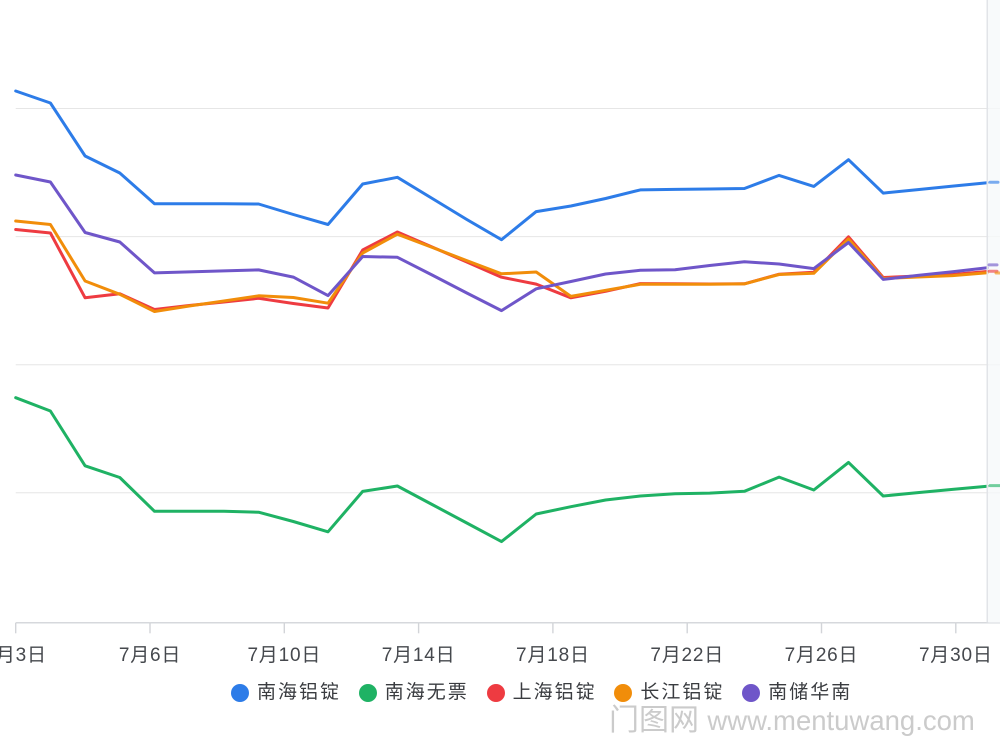 The height and width of the screenshot is (747, 1000). What do you see at coordinates (841, 720) in the screenshot?
I see `watermark-url: www.mentuwang.com` at bounding box center [841, 720].